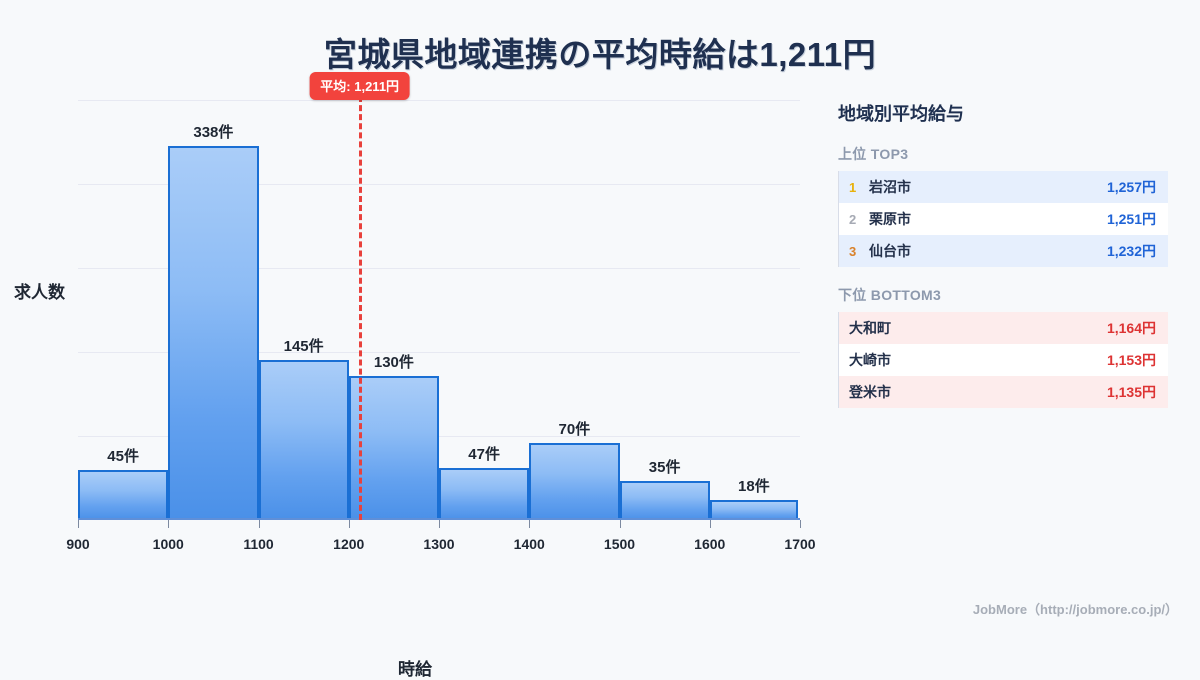  Describe the element at coordinates (1003, 187) in the screenshot. I see `top3-row: 1 岩沼市 1,257円` at that location.